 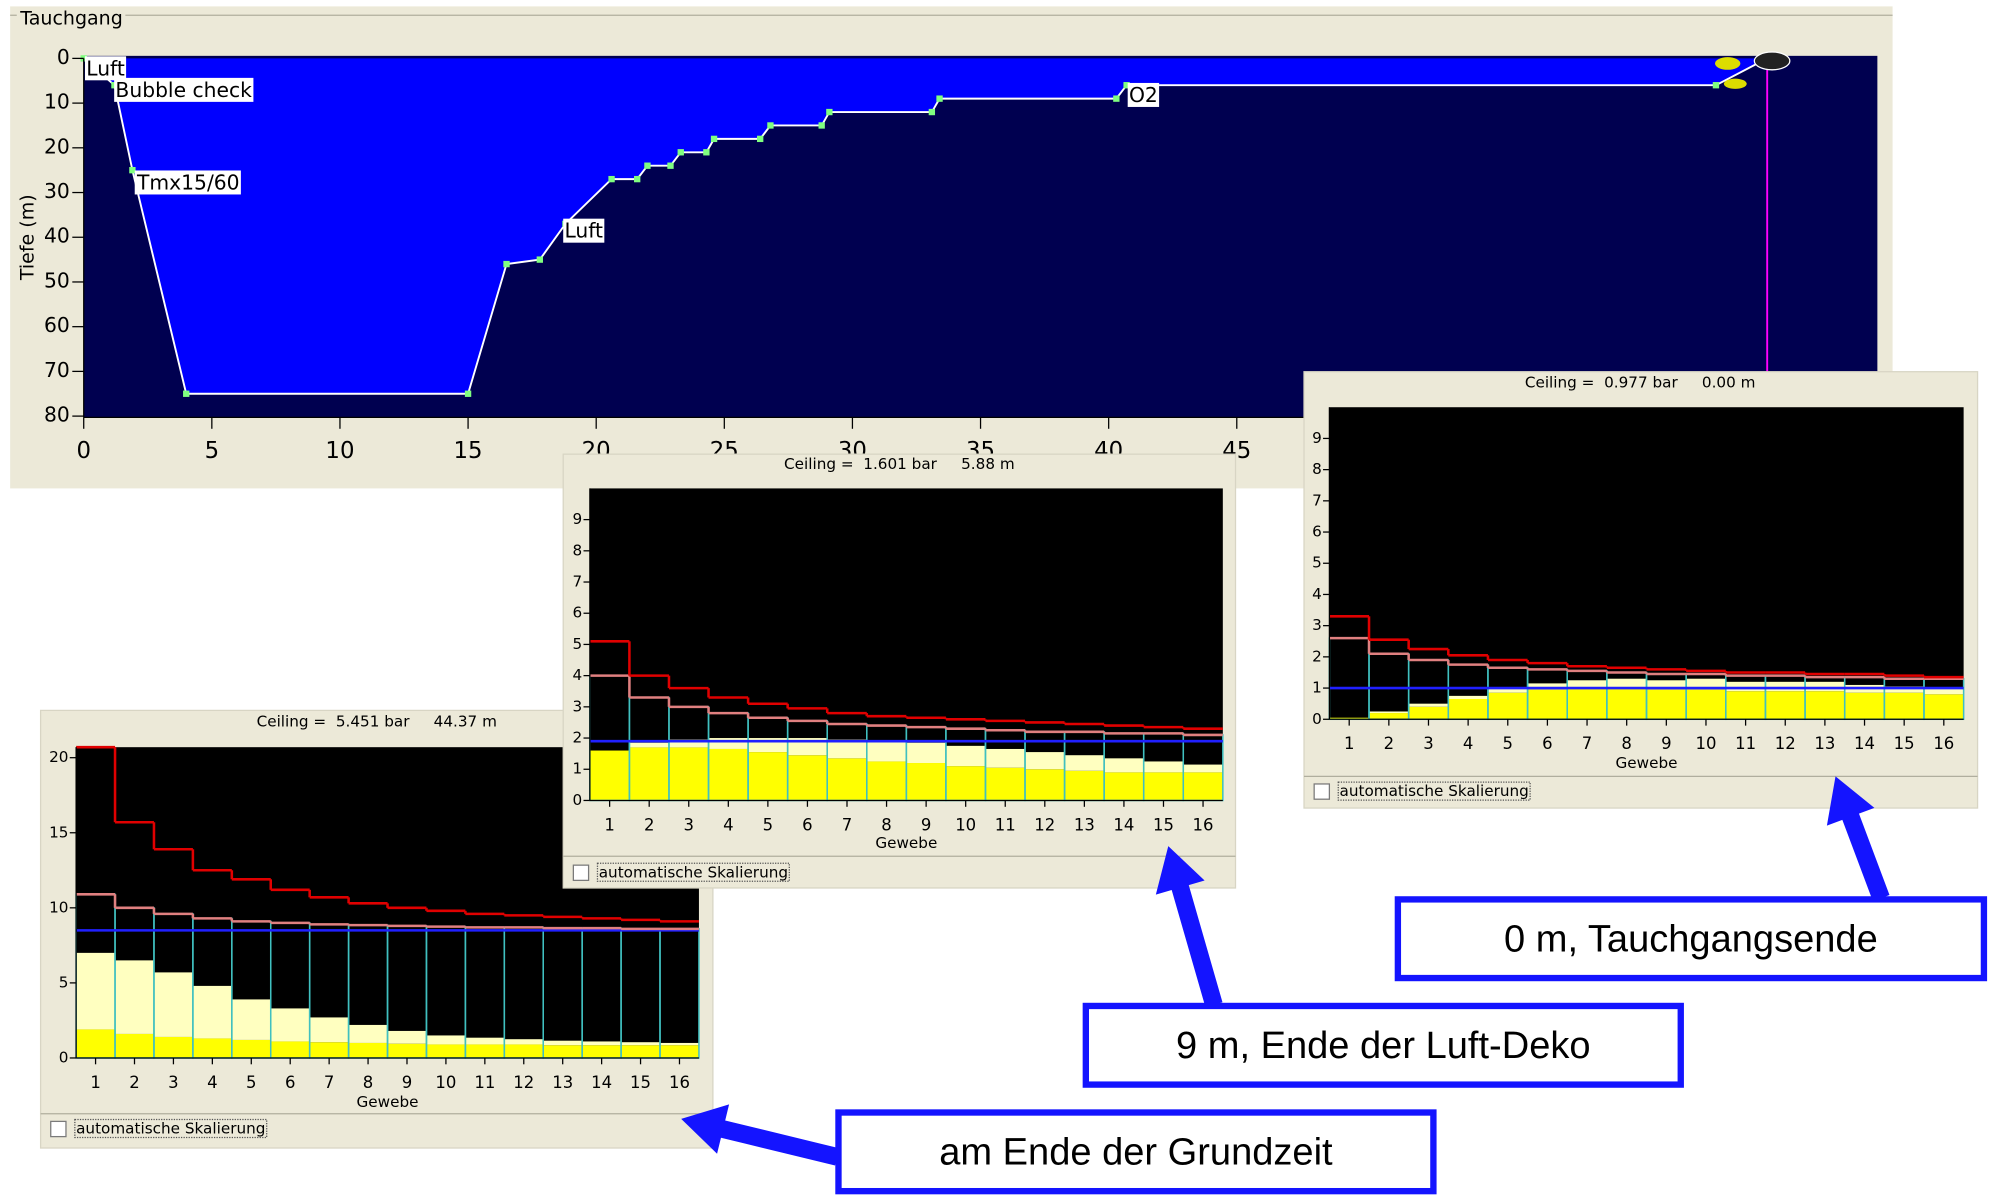 I want to click on x-tick-label: 6, so click(x=1547, y=743).